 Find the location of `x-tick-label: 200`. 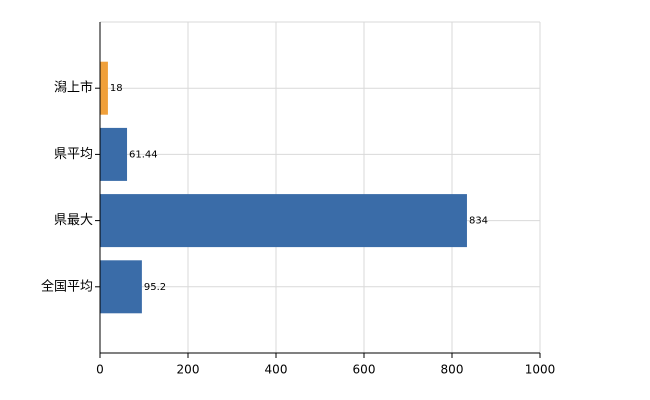

x-tick-label: 200 is located at coordinates (188, 370).